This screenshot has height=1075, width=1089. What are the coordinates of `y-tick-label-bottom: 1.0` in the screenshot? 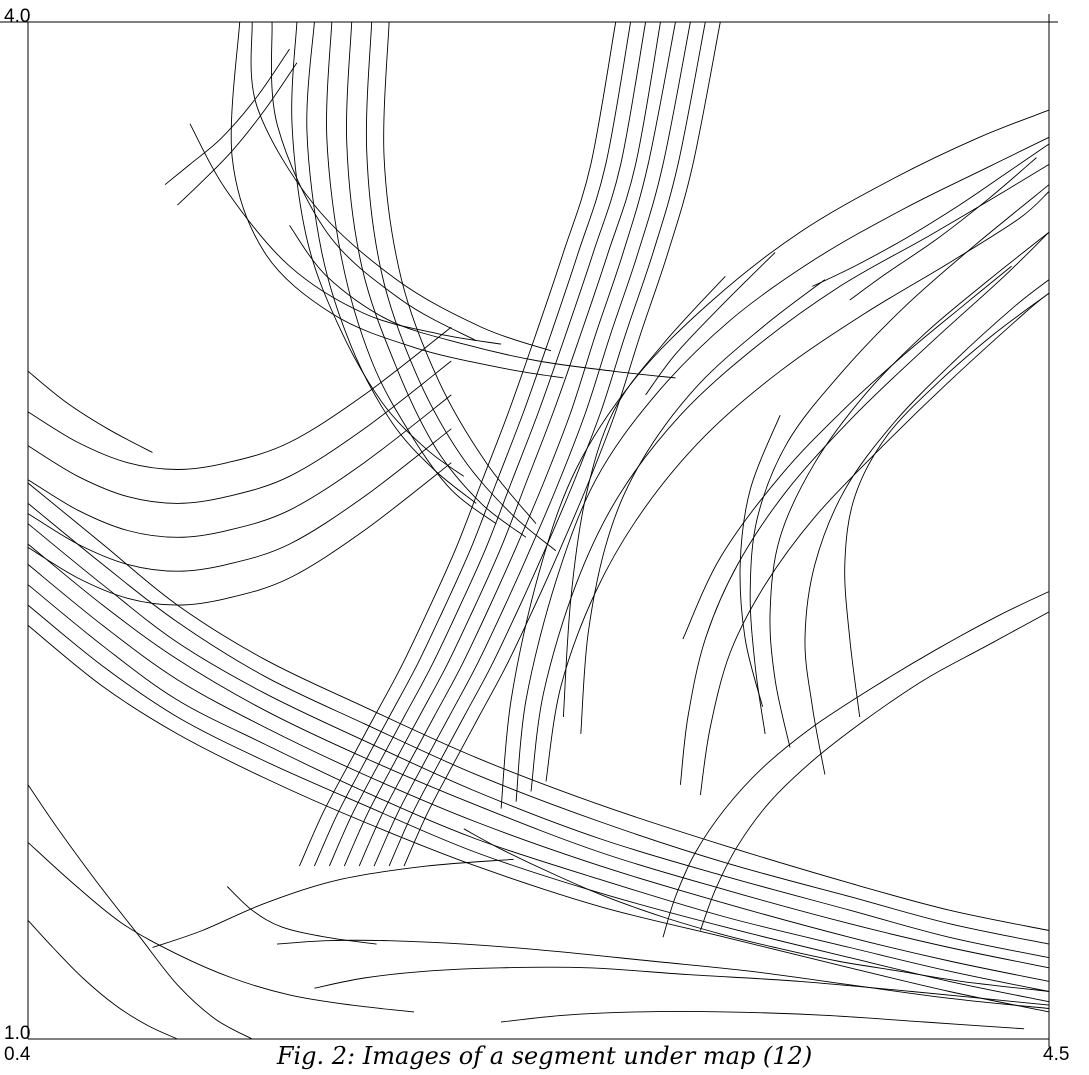 It's located at (17, 1033).